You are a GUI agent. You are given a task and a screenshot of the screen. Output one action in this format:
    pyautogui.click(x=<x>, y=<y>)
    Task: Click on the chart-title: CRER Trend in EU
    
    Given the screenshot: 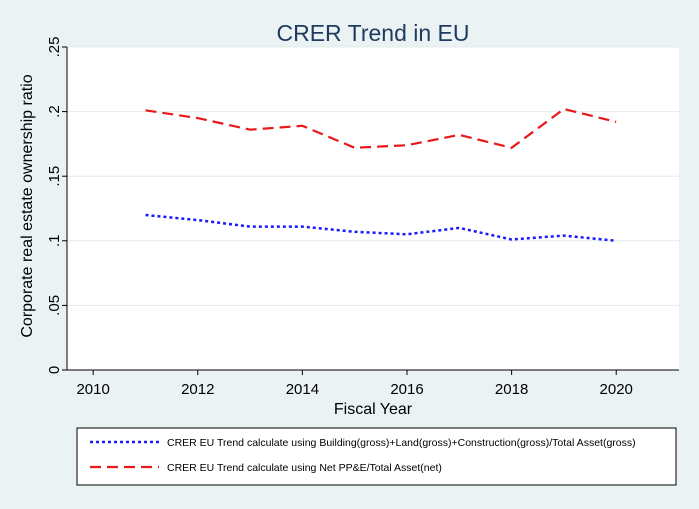 What is the action you would take?
    pyautogui.click(x=372, y=33)
    